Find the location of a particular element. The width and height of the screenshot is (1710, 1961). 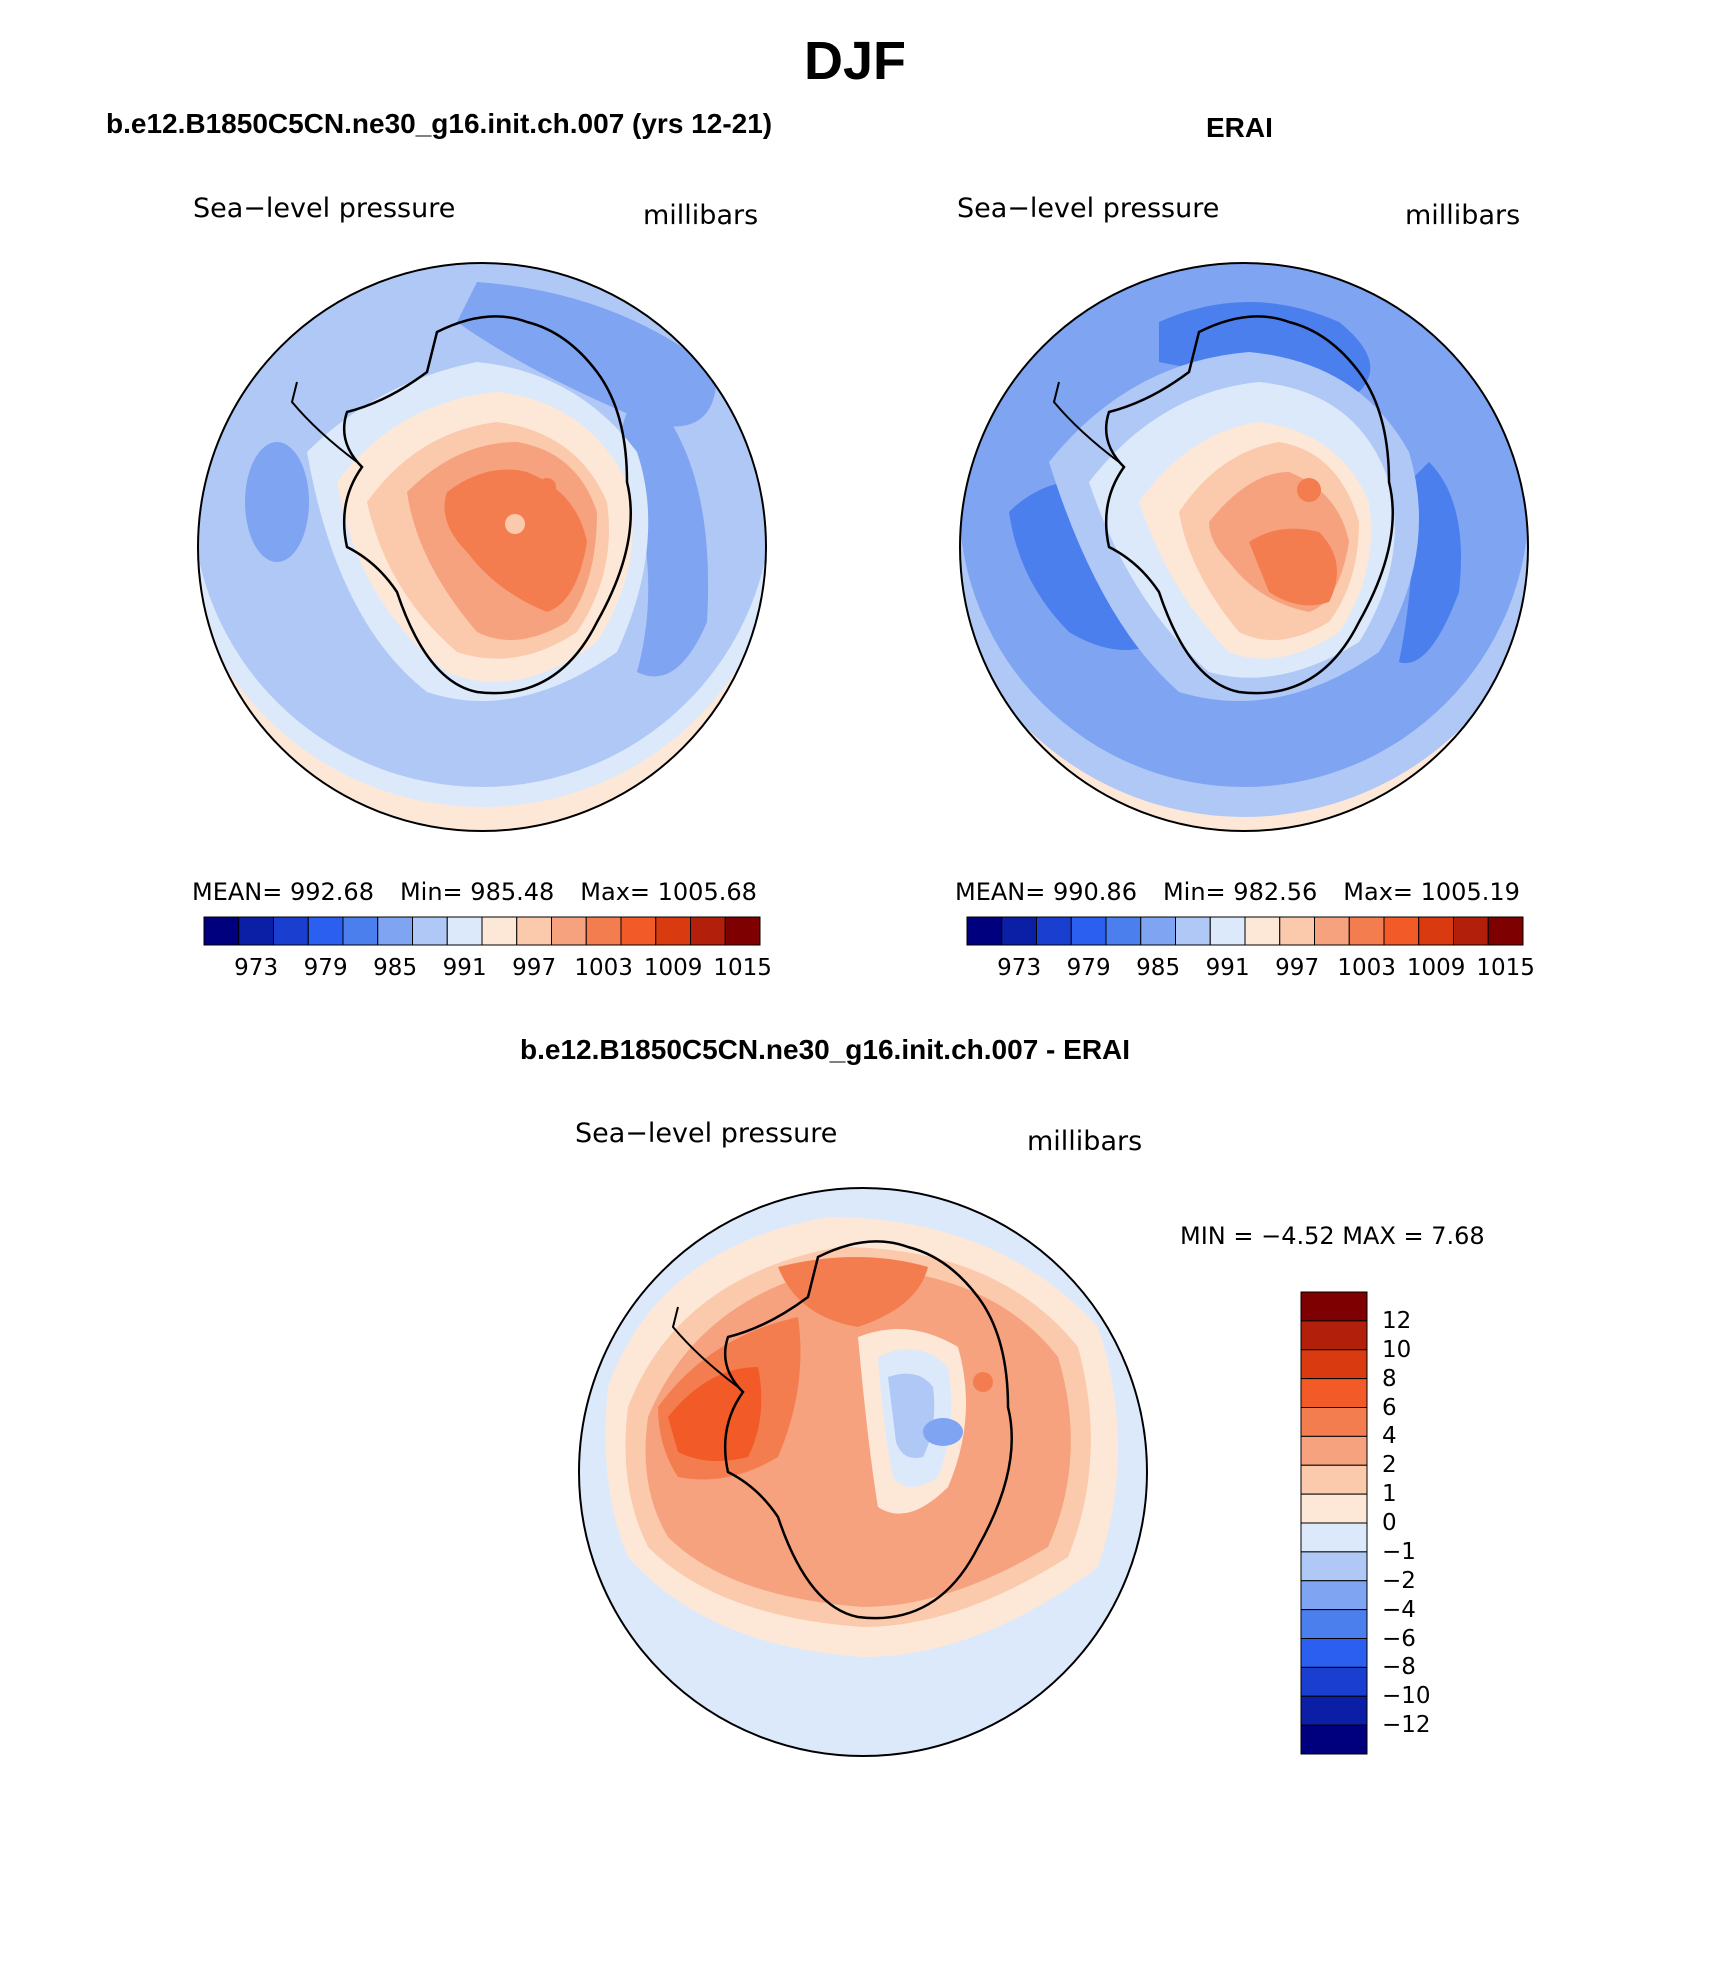

panel-1-units-label: millibars is located at coordinates (701, 215).